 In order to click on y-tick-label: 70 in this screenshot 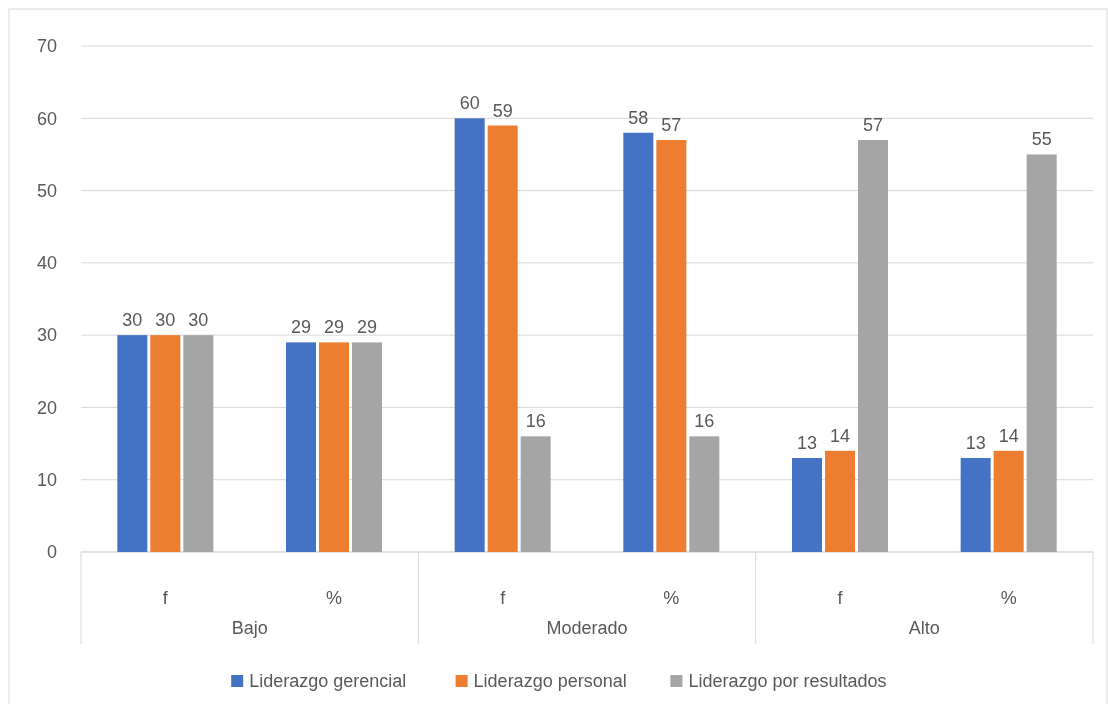, I will do `click(46, 46)`.